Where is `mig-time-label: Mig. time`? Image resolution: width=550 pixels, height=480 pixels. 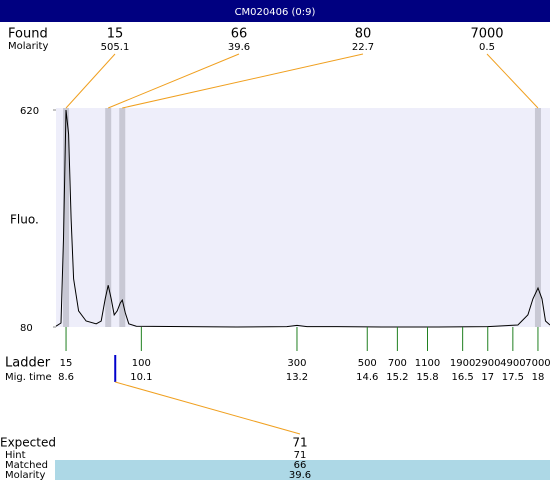
mig-time-label: Mig. time is located at coordinates (28, 377).